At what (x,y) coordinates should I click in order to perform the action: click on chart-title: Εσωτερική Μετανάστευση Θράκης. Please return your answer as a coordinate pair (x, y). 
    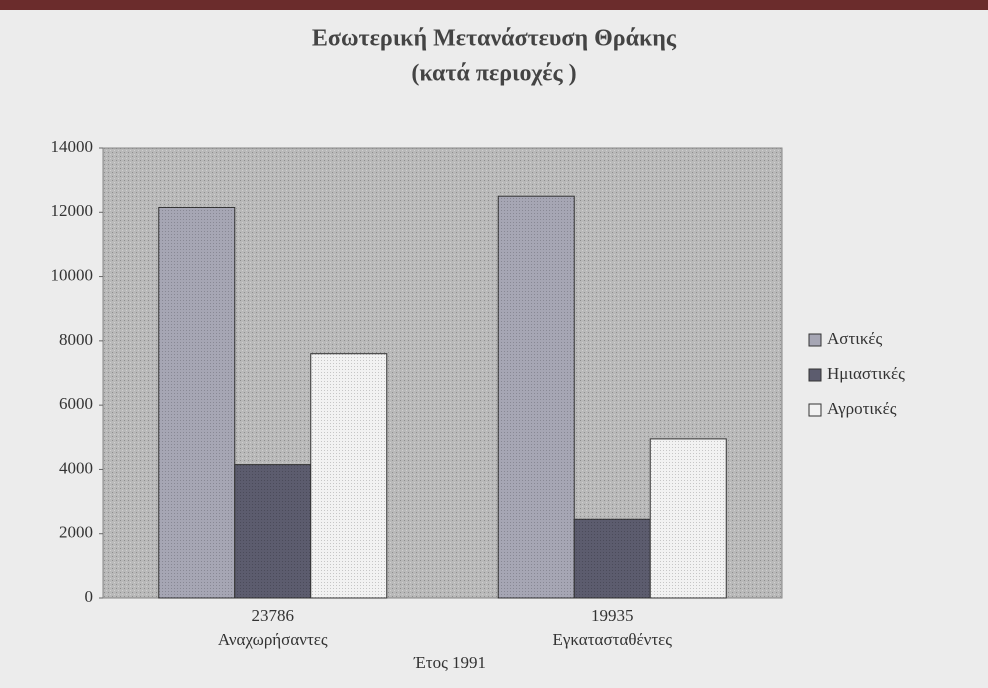
    Looking at the image, I should click on (494, 39).